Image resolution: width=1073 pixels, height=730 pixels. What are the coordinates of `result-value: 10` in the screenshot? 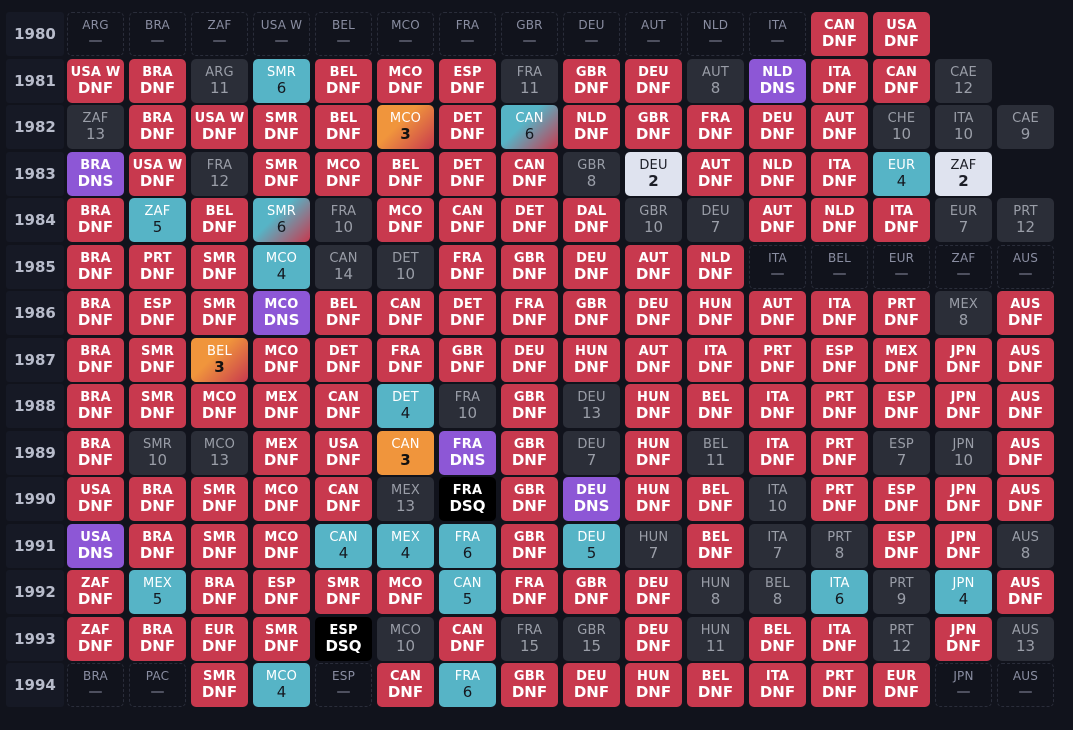 It's located at (777, 506).